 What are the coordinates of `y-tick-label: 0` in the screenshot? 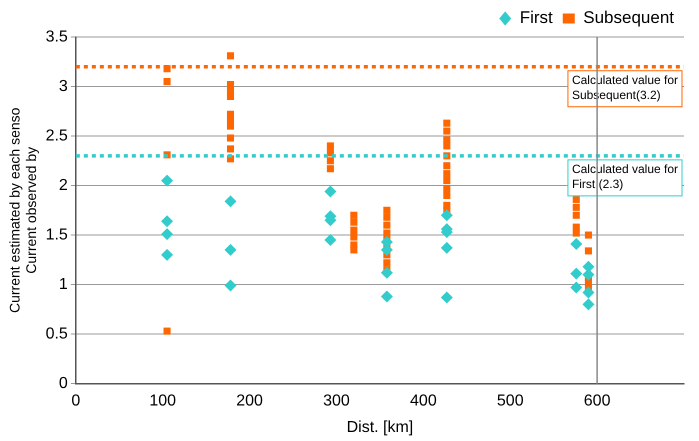 It's located at (63, 383).